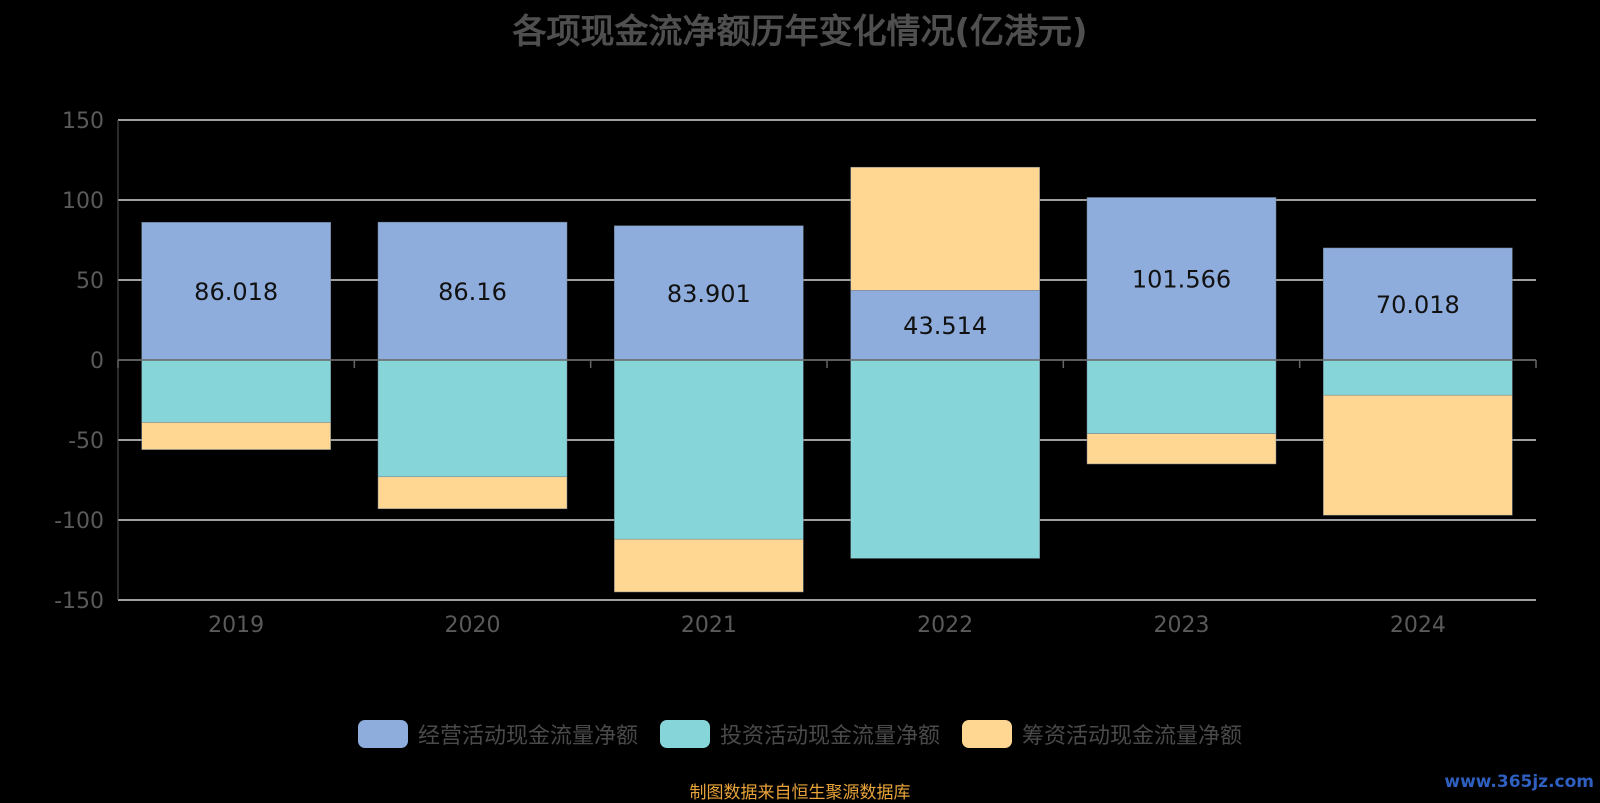 The height and width of the screenshot is (803, 1600). What do you see at coordinates (83, 201) in the screenshot?
I see `y-tick-label: 100` at bounding box center [83, 201].